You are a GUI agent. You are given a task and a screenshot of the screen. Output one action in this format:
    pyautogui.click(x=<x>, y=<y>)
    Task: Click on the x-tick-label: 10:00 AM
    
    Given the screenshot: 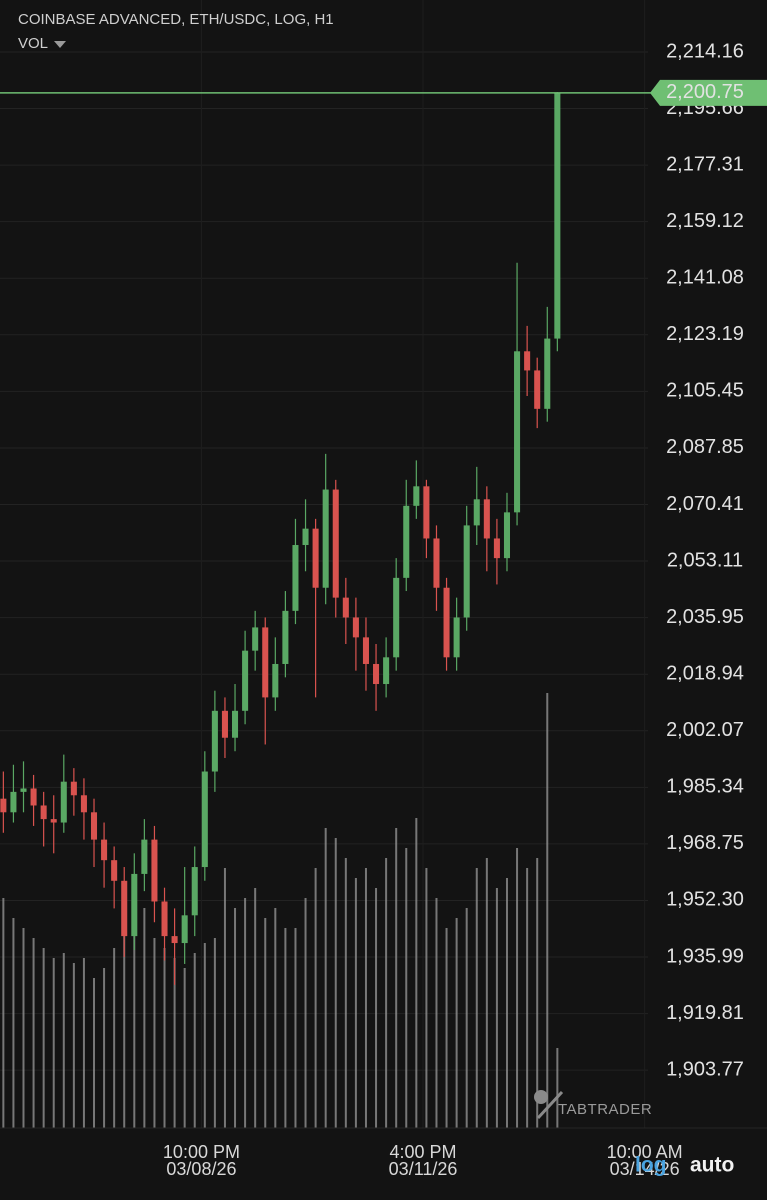 What is the action you would take?
    pyautogui.click(x=645, y=1152)
    